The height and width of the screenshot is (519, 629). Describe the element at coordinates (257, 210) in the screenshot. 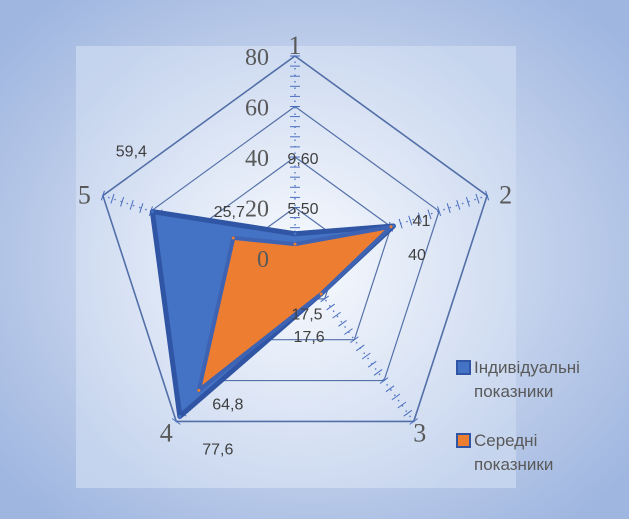

I see `radial-tick-label-20: 20` at that location.